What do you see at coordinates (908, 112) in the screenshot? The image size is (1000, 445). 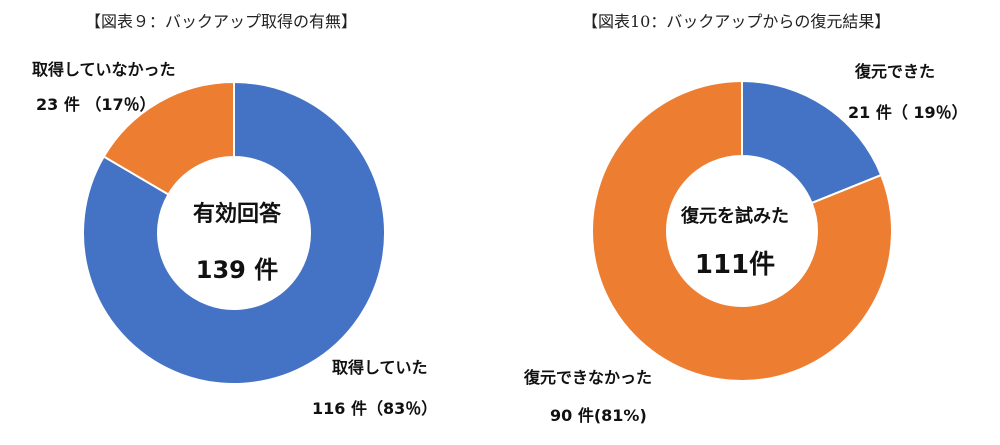 I see `data-label-restored-detail: 21 件（ 19％）` at bounding box center [908, 112].